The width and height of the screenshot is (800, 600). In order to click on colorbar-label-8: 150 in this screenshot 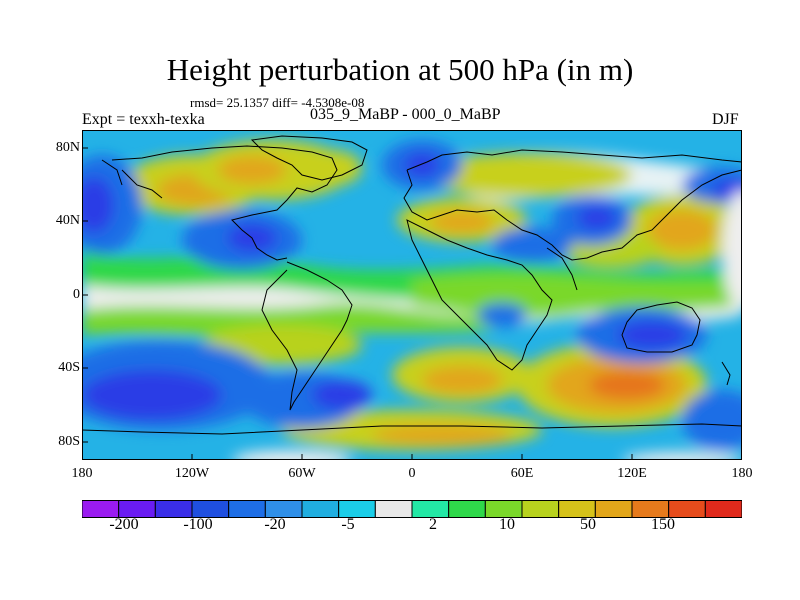, I will do `click(663, 524)`.